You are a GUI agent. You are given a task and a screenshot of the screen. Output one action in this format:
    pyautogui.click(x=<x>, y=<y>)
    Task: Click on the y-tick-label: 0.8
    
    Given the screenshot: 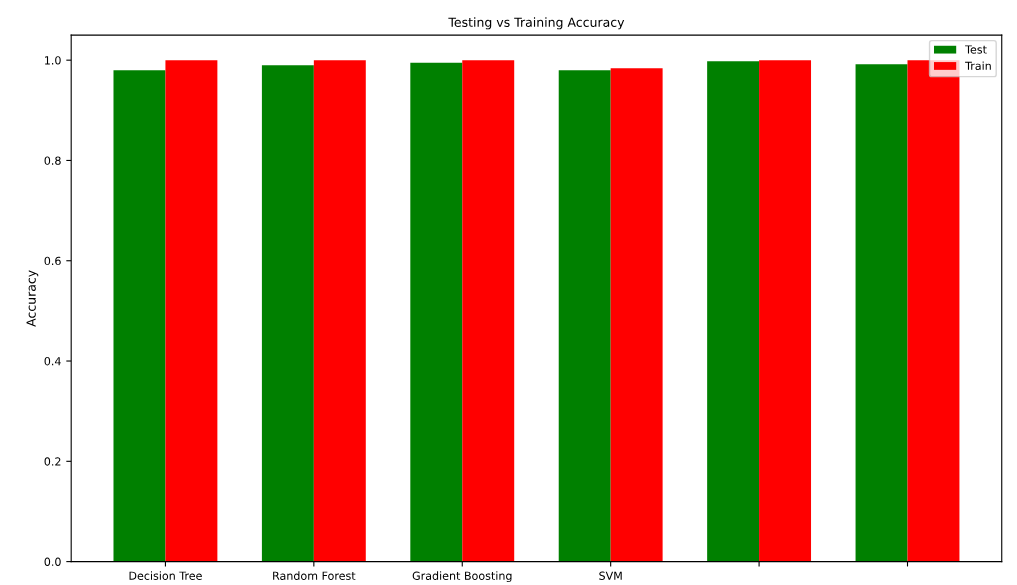 What is the action you would take?
    pyautogui.click(x=52, y=160)
    